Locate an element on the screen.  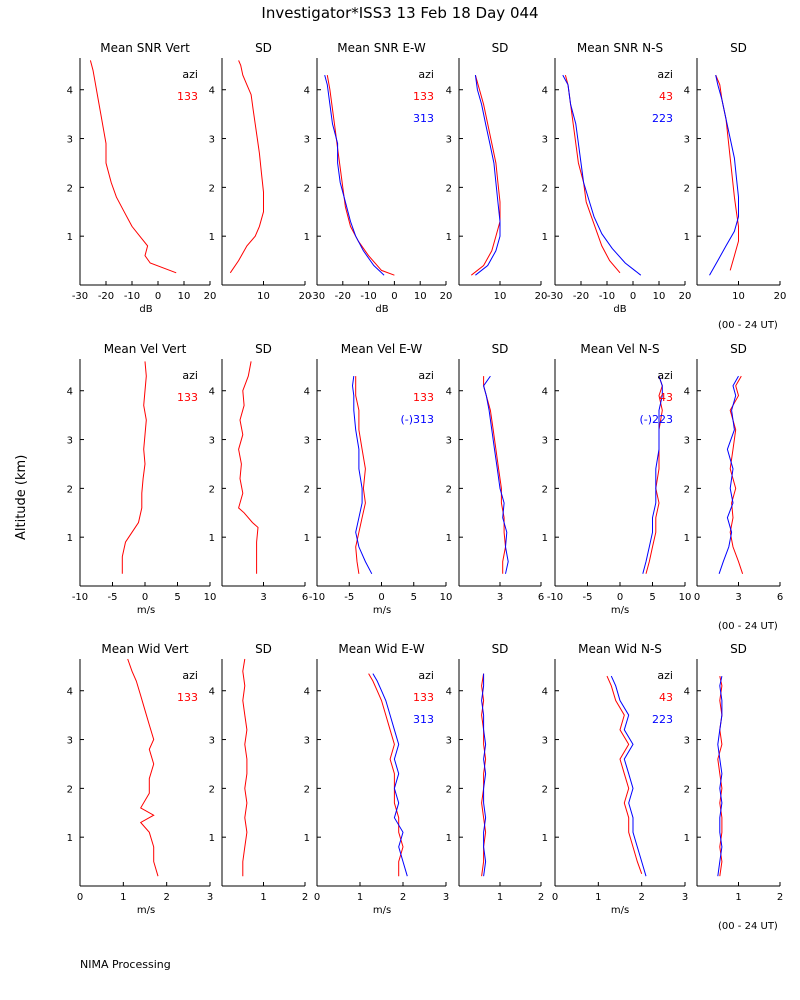
row3-panel3-xtick-label: 3 is located at coordinates (446, 897).